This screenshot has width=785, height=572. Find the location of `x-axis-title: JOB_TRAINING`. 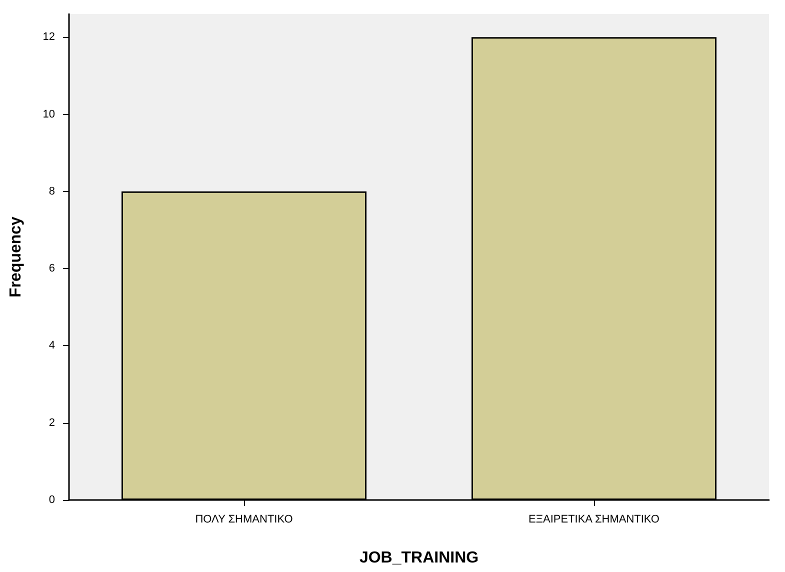

x-axis-title: JOB_TRAINING is located at coordinates (419, 558).